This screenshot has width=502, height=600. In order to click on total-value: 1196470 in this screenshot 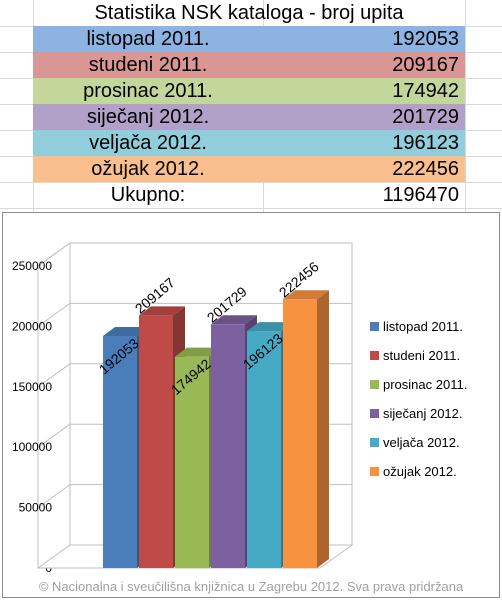, I will do `click(420, 195)`.